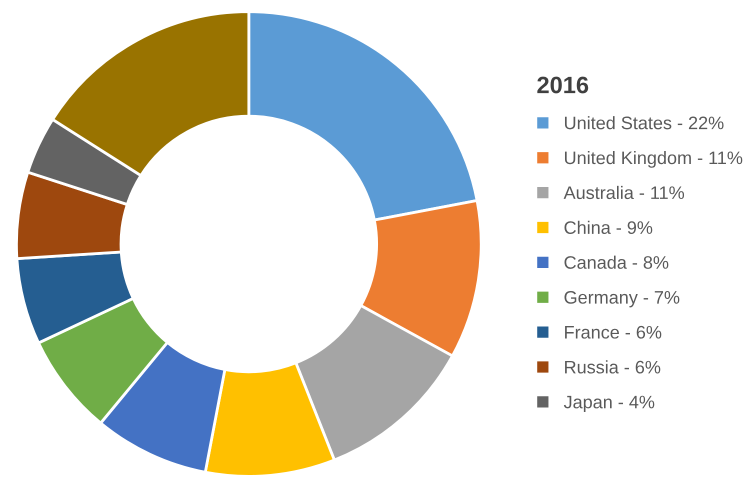 Image resolution: width=754 pixels, height=488 pixels. Describe the element at coordinates (608, 227) in the screenshot. I see `legend-label: China - 9%` at that location.